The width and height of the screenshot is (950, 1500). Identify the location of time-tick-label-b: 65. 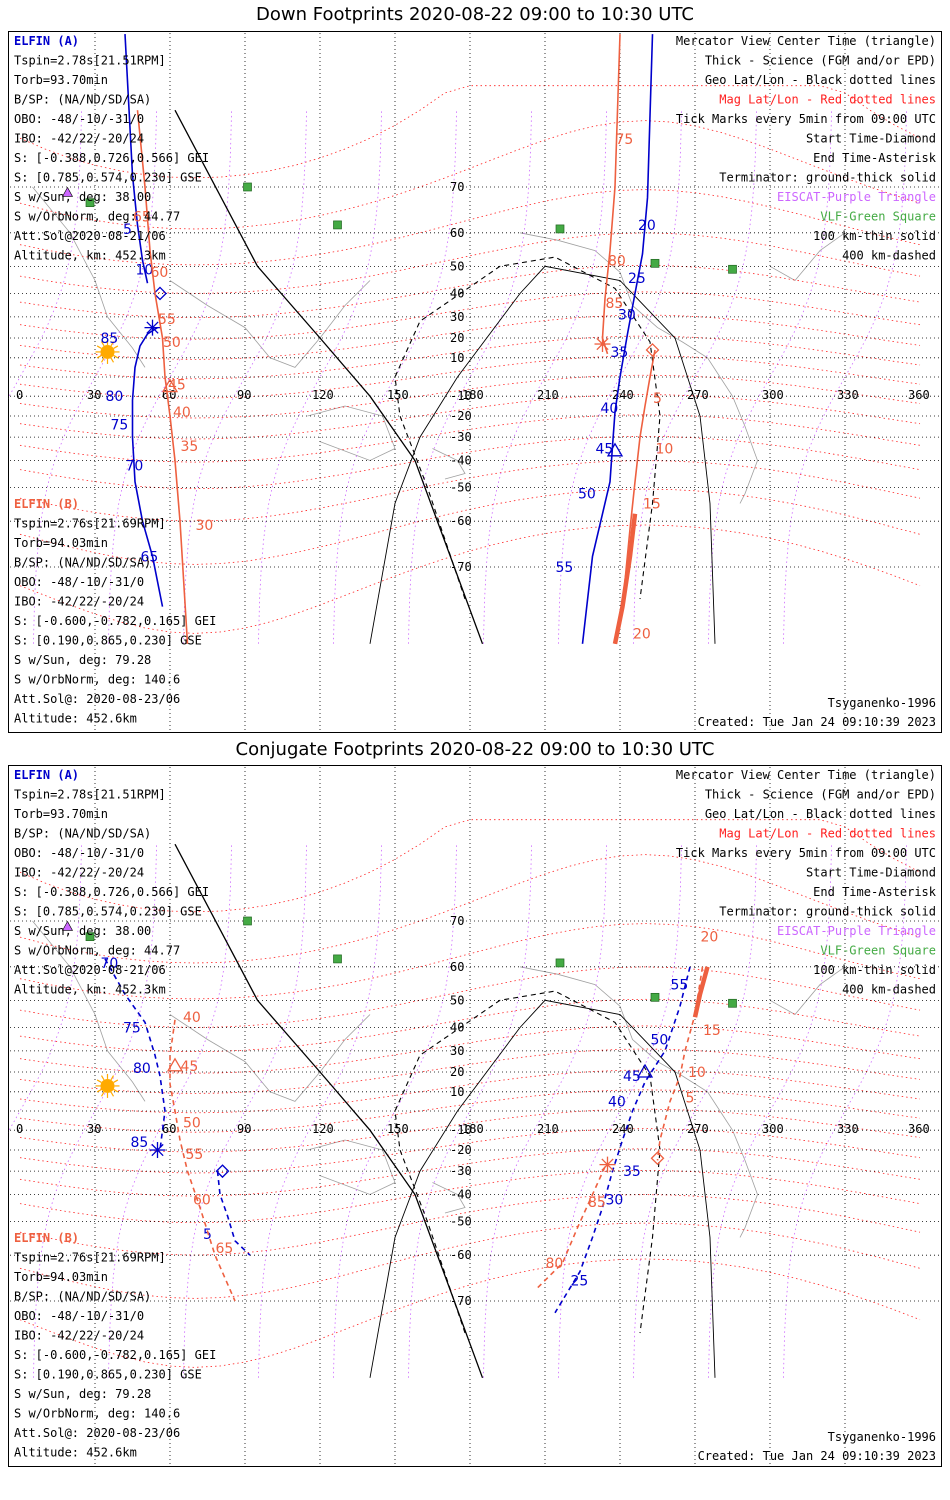
(225, 1249).